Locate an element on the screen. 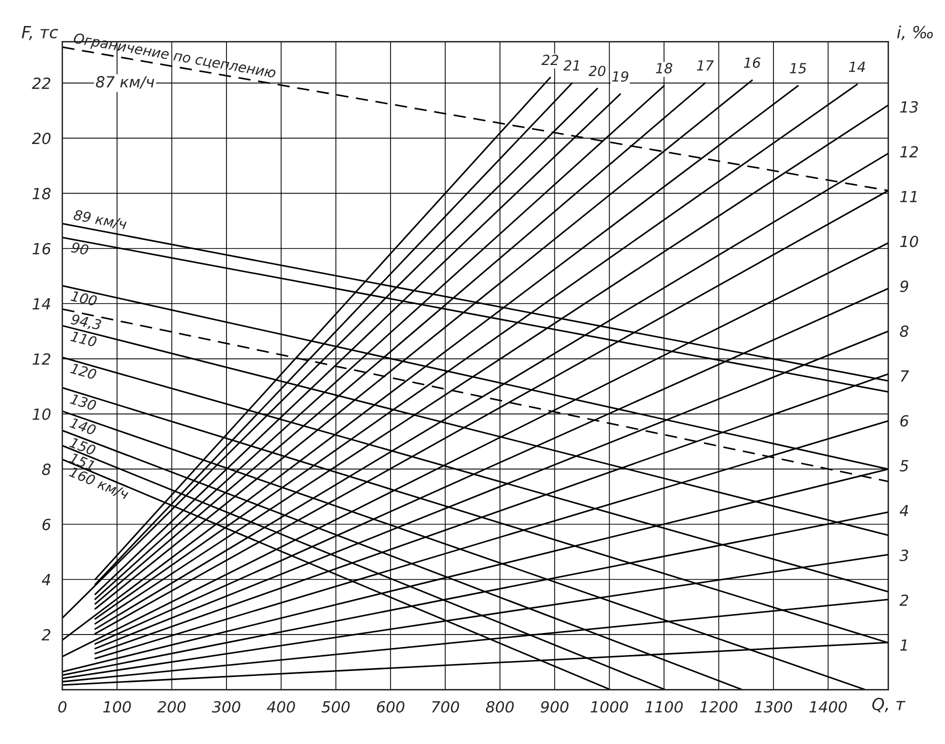 This screenshot has width=945, height=744. y2-tick-label: 2 is located at coordinates (903, 600).